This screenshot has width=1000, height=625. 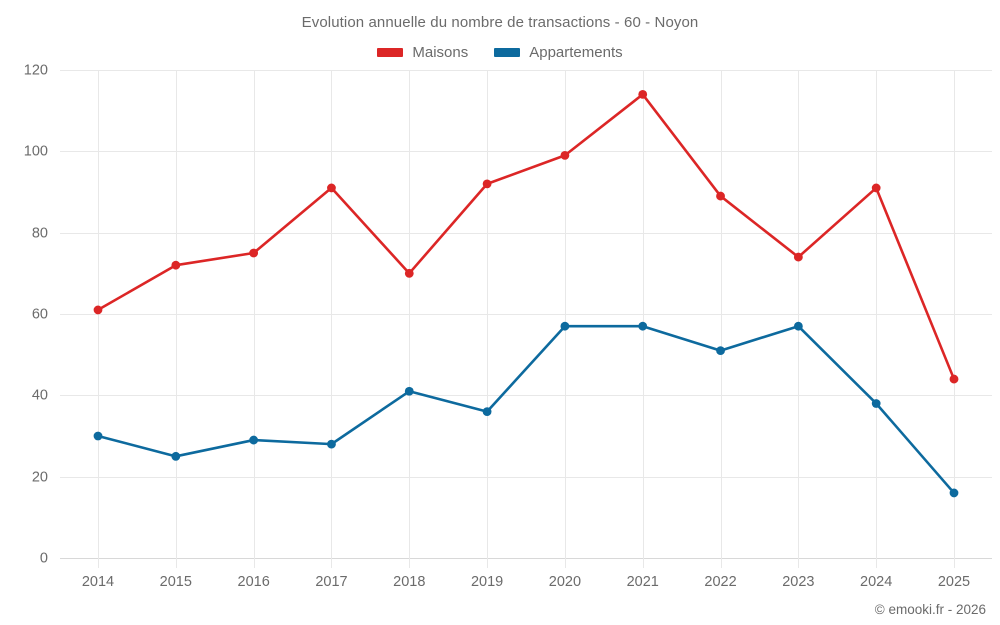 I want to click on data-point-appartements-2021: Appartements 2021: 57, so click(x=643, y=326).